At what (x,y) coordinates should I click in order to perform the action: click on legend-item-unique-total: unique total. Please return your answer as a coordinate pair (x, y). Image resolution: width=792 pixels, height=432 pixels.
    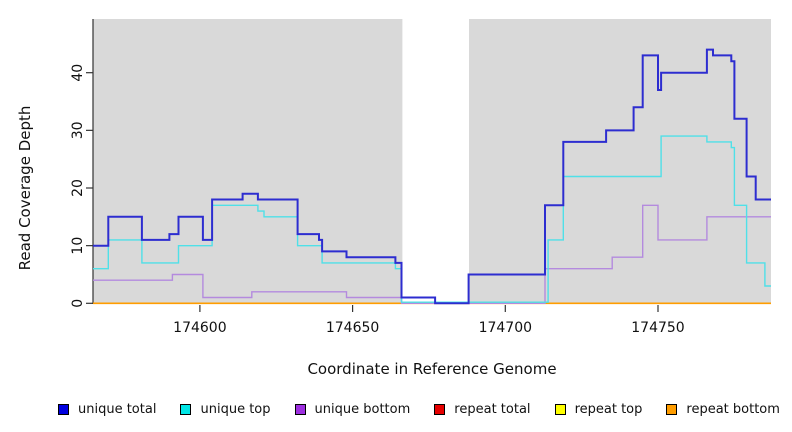
    Looking at the image, I should click on (107, 409).